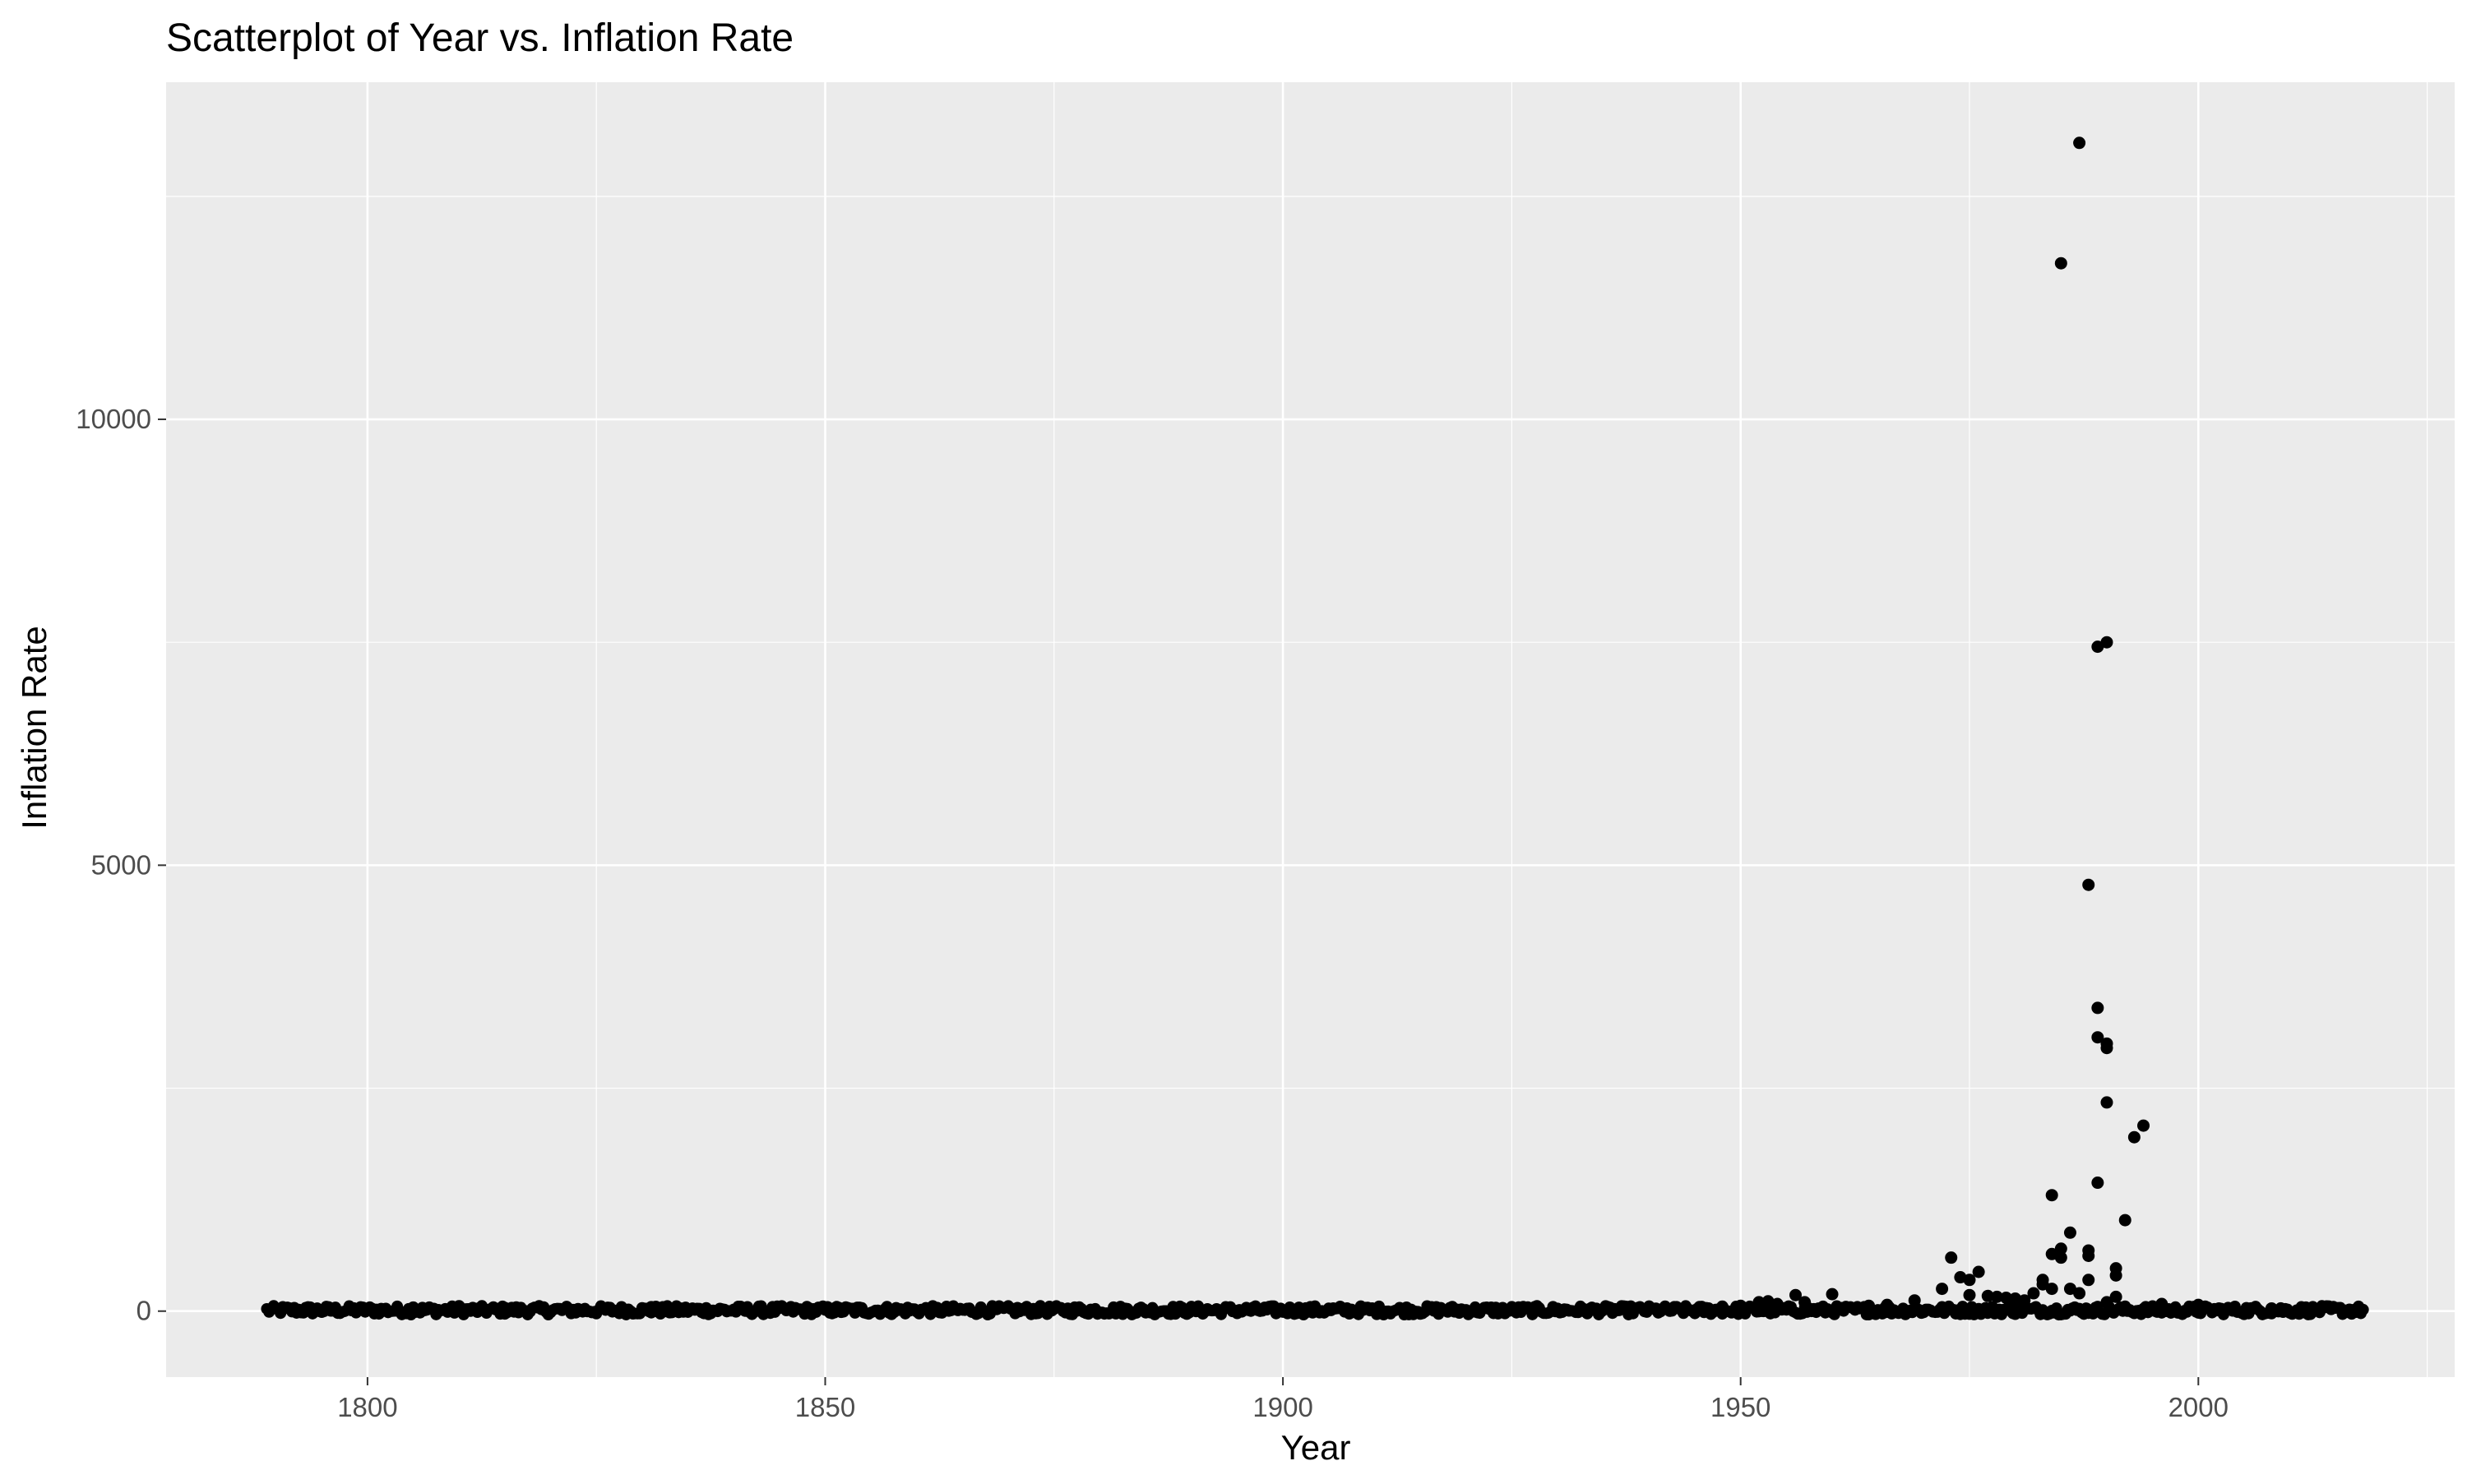  Describe the element at coordinates (121, 865) in the screenshot. I see `y-tick-label: 5000` at that location.